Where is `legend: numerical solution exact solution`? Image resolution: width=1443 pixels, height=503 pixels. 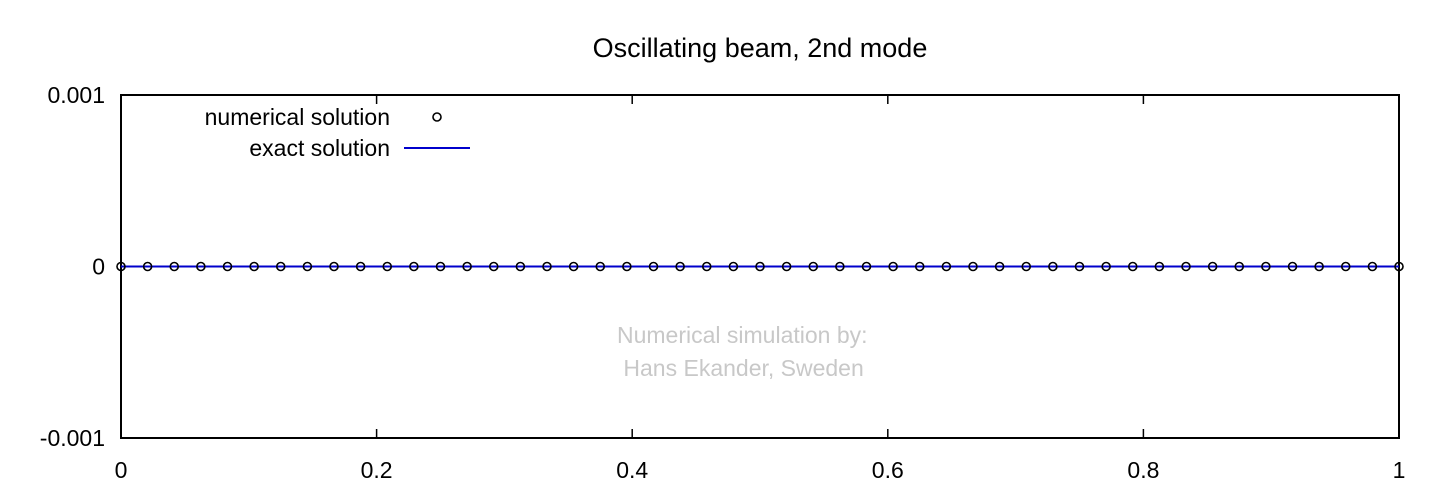 legend: numerical solution exact solution is located at coordinates (337, 132).